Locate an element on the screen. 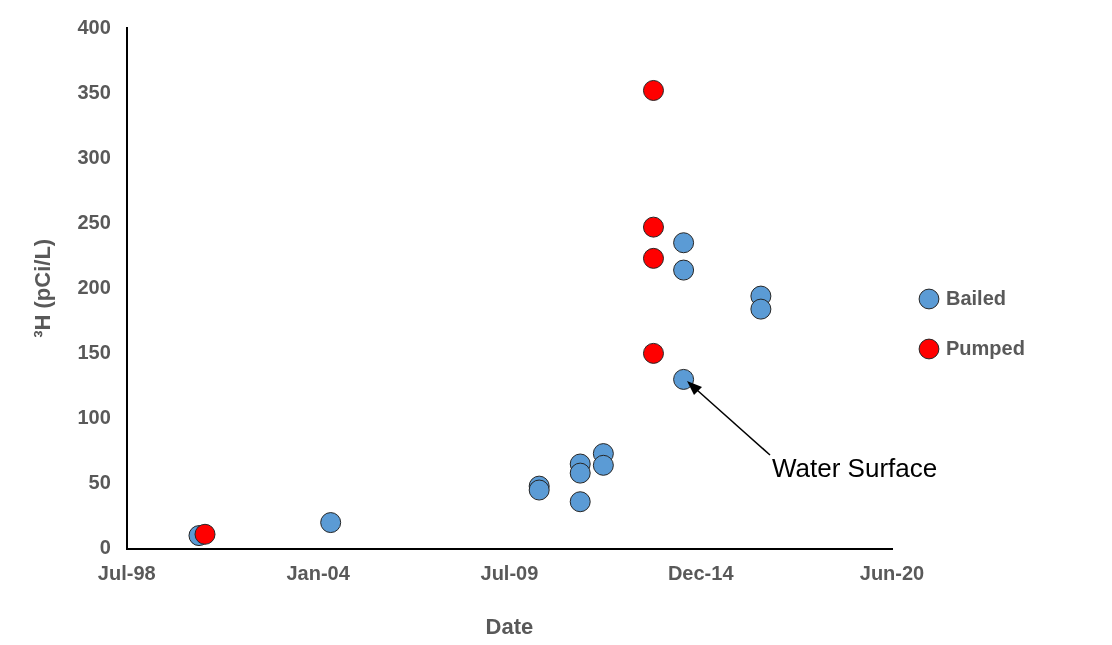 This screenshot has width=1112, height=645. y-tick-label: 150 is located at coordinates (94, 351).